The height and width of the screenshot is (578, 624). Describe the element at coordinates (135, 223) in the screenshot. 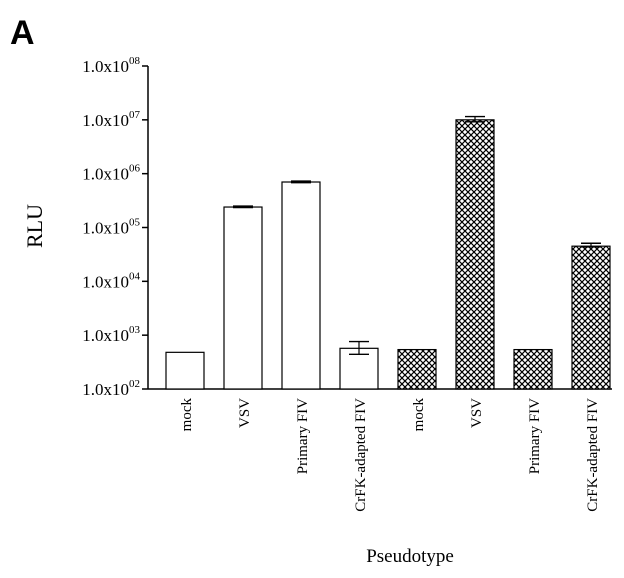

I see `y-tick-exponent: 05` at that location.